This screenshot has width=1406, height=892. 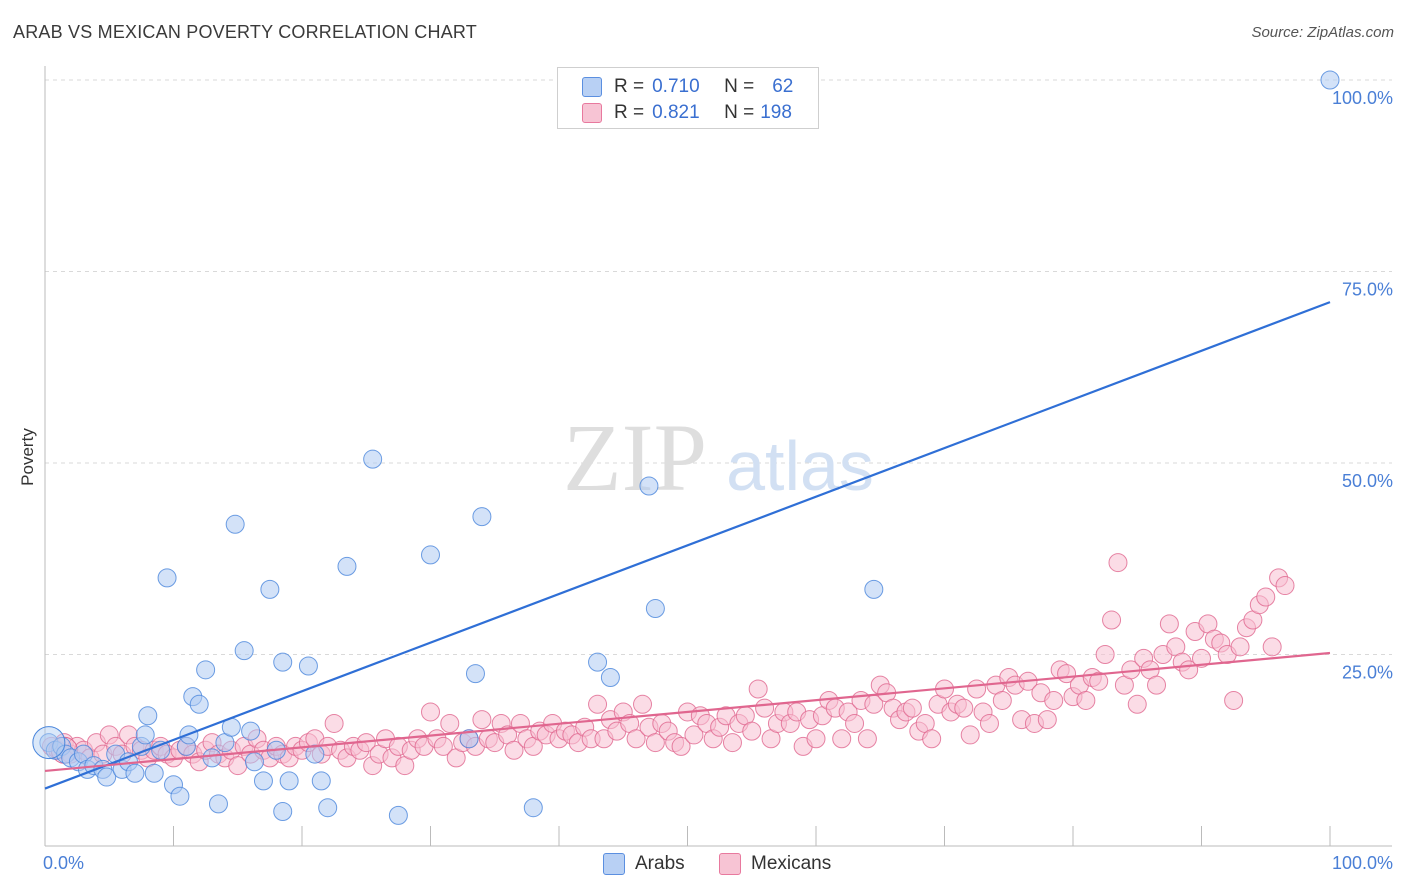 I want to click on mexicans-n-value: 198, so click(x=776, y=112).